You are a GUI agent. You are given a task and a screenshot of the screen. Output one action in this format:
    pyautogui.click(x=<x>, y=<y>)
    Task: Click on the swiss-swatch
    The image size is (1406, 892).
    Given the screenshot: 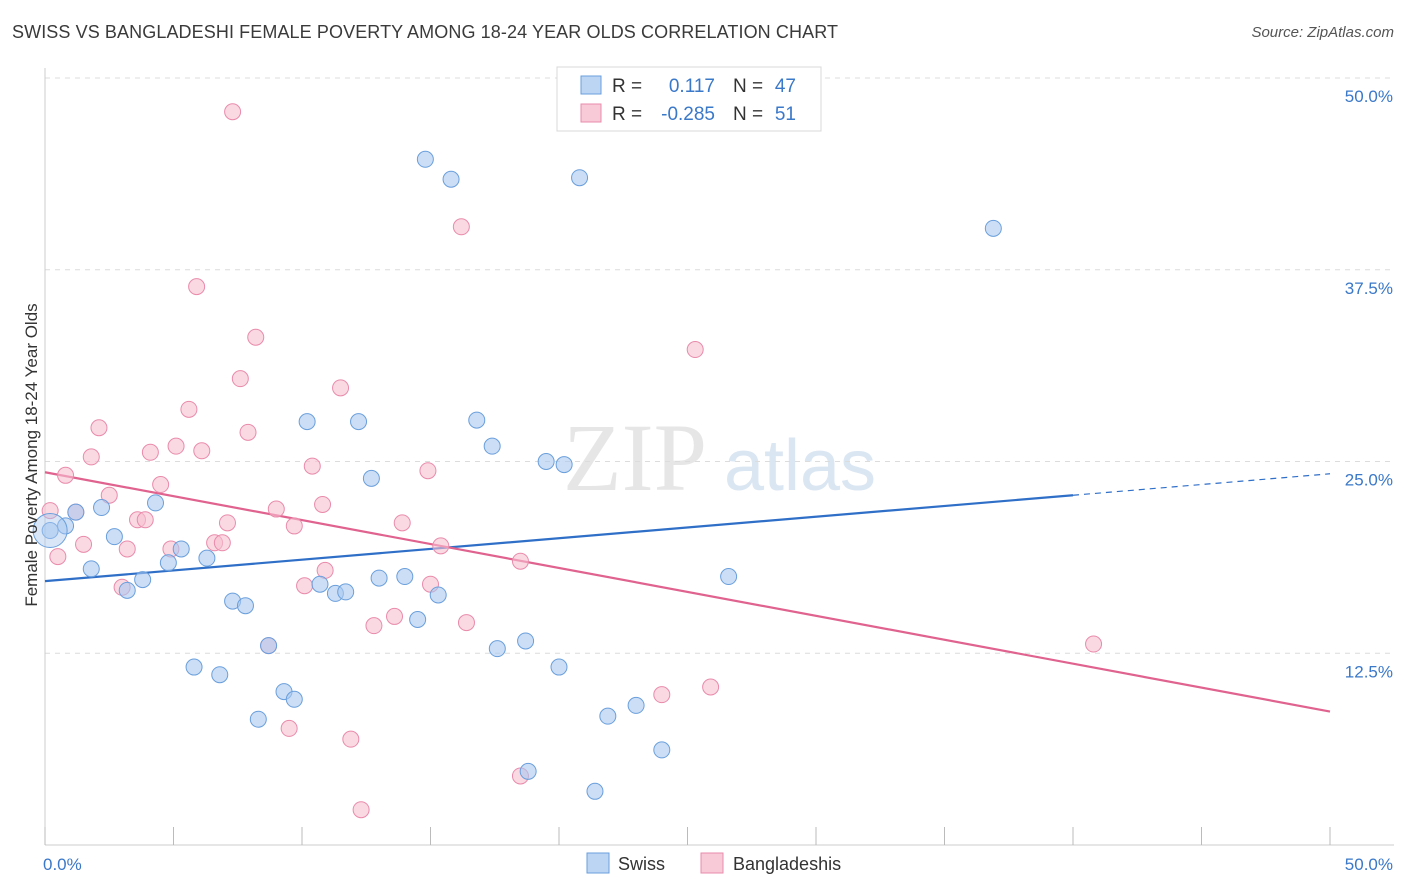 What is the action you would take?
    pyautogui.click(x=591, y=85)
    